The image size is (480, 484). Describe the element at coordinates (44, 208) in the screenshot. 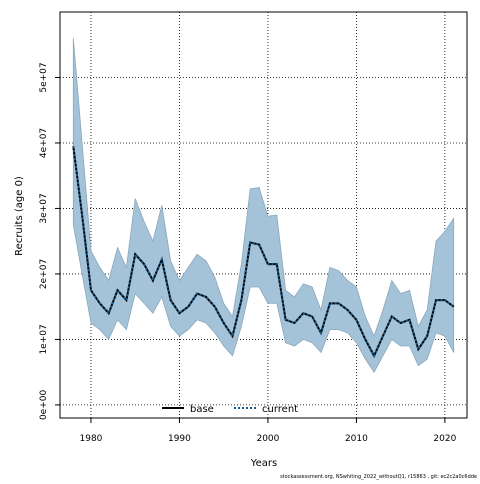

I see `y-tick-label: 3e+07` at that location.